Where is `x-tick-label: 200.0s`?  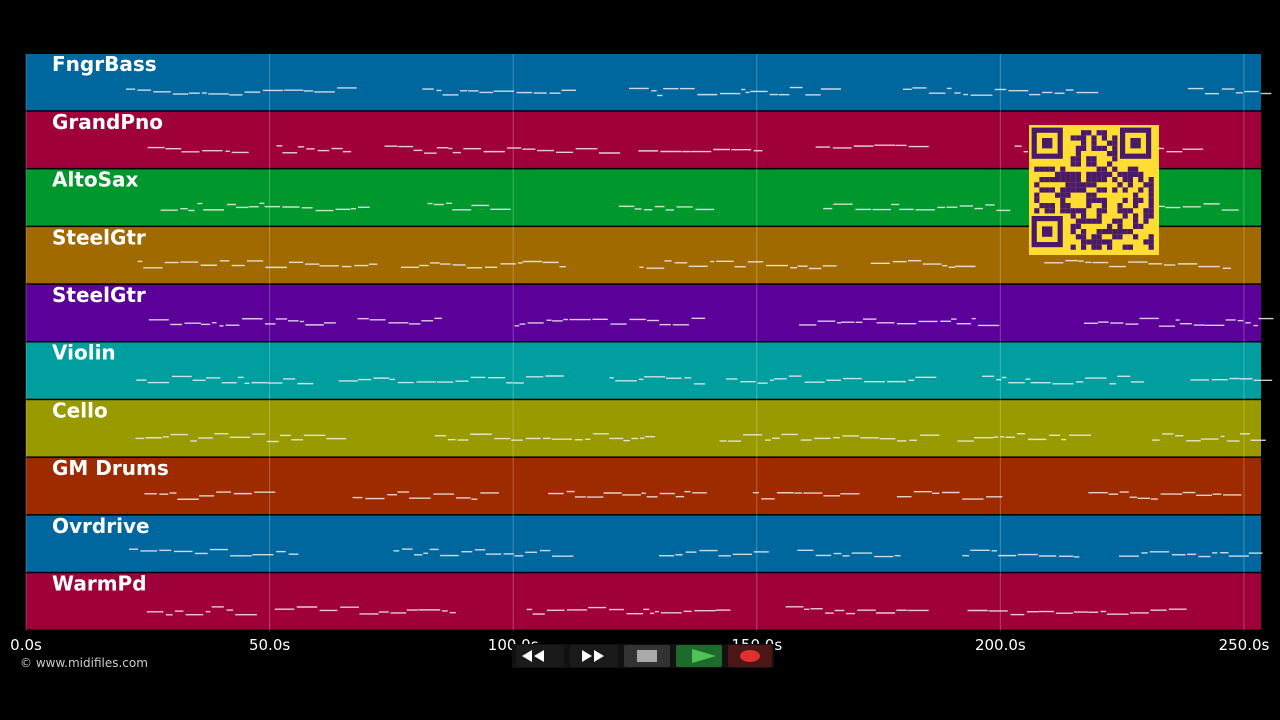
x-tick-label: 200.0s is located at coordinates (1000, 645).